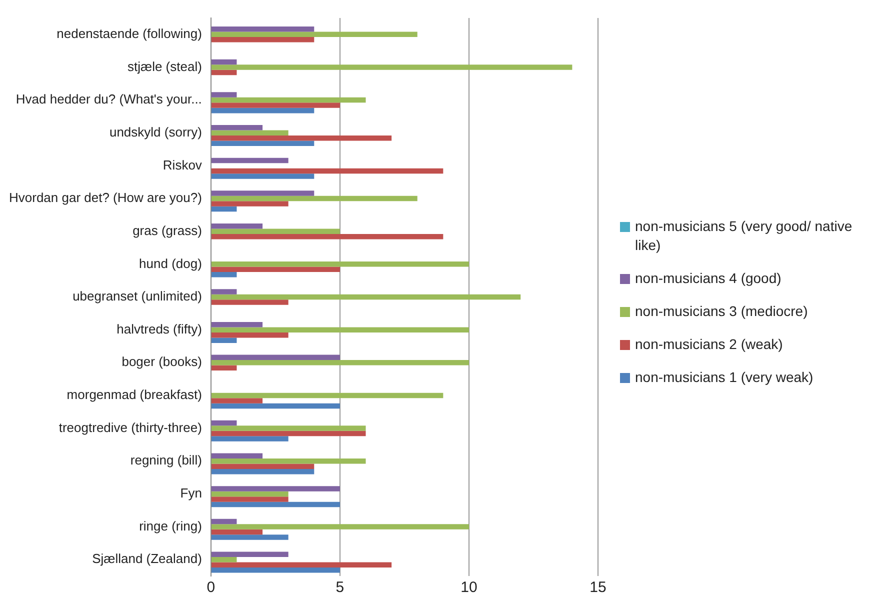 The height and width of the screenshot is (604, 880). I want to click on y-tick-label: regning (bill), so click(166, 460).